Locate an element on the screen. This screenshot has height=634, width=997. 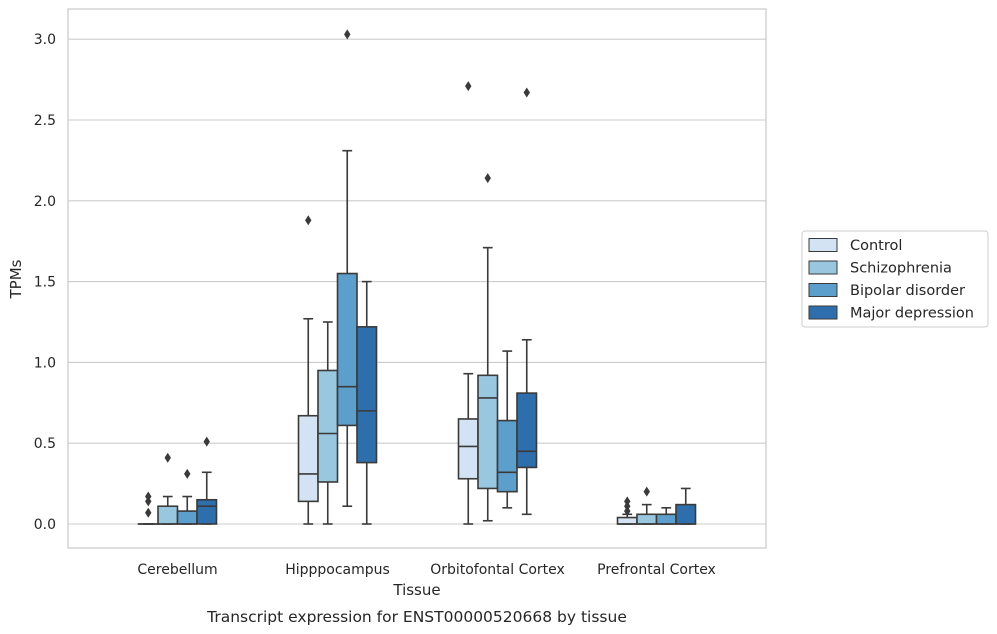
y-tick-label: 0.5 is located at coordinates (45, 444).